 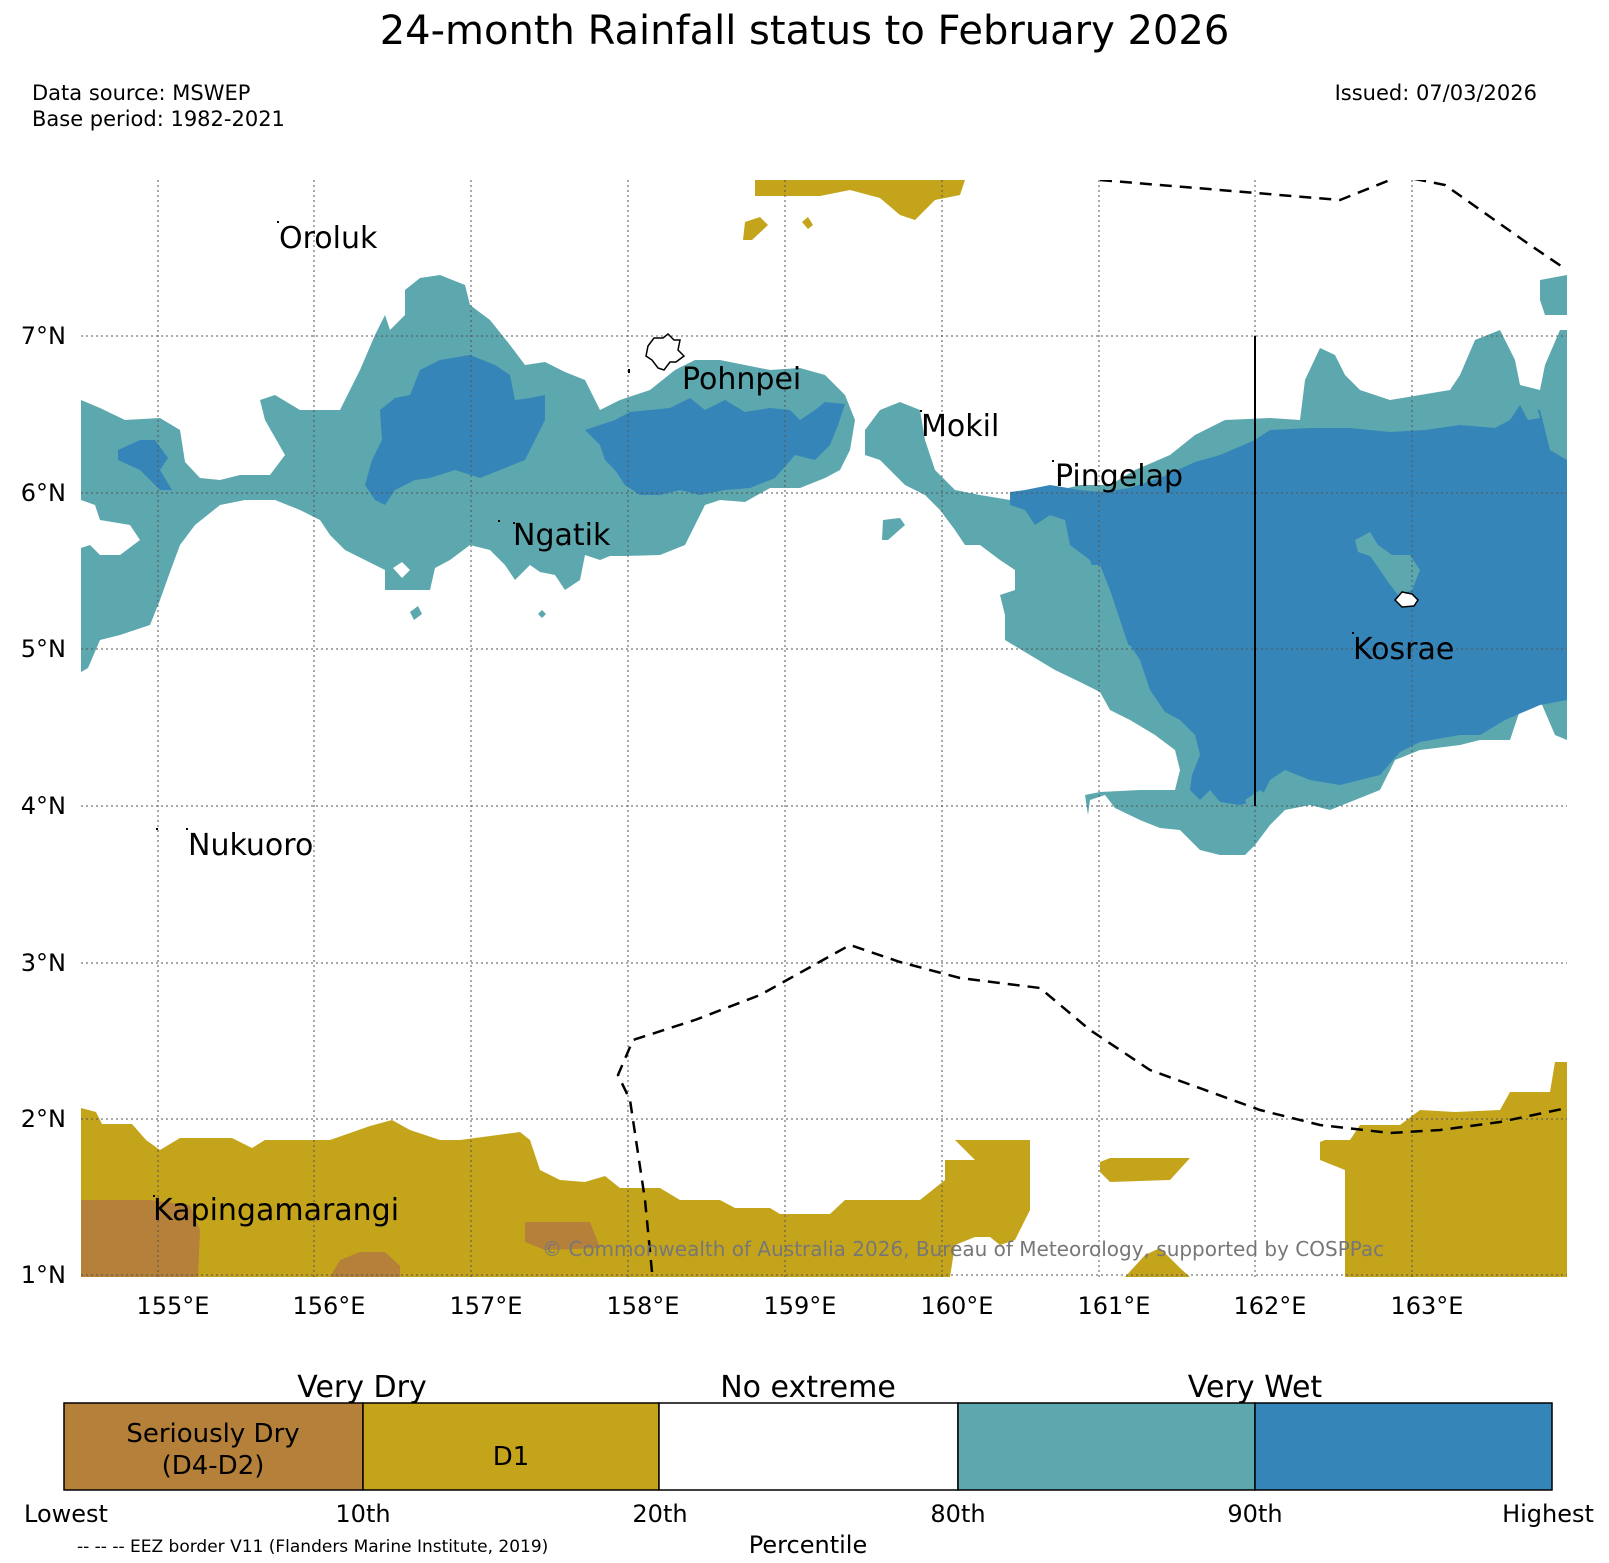 What do you see at coordinates (1255, 1387) in the screenshot?
I see `legend-group-very-wet: Very Wet` at bounding box center [1255, 1387].